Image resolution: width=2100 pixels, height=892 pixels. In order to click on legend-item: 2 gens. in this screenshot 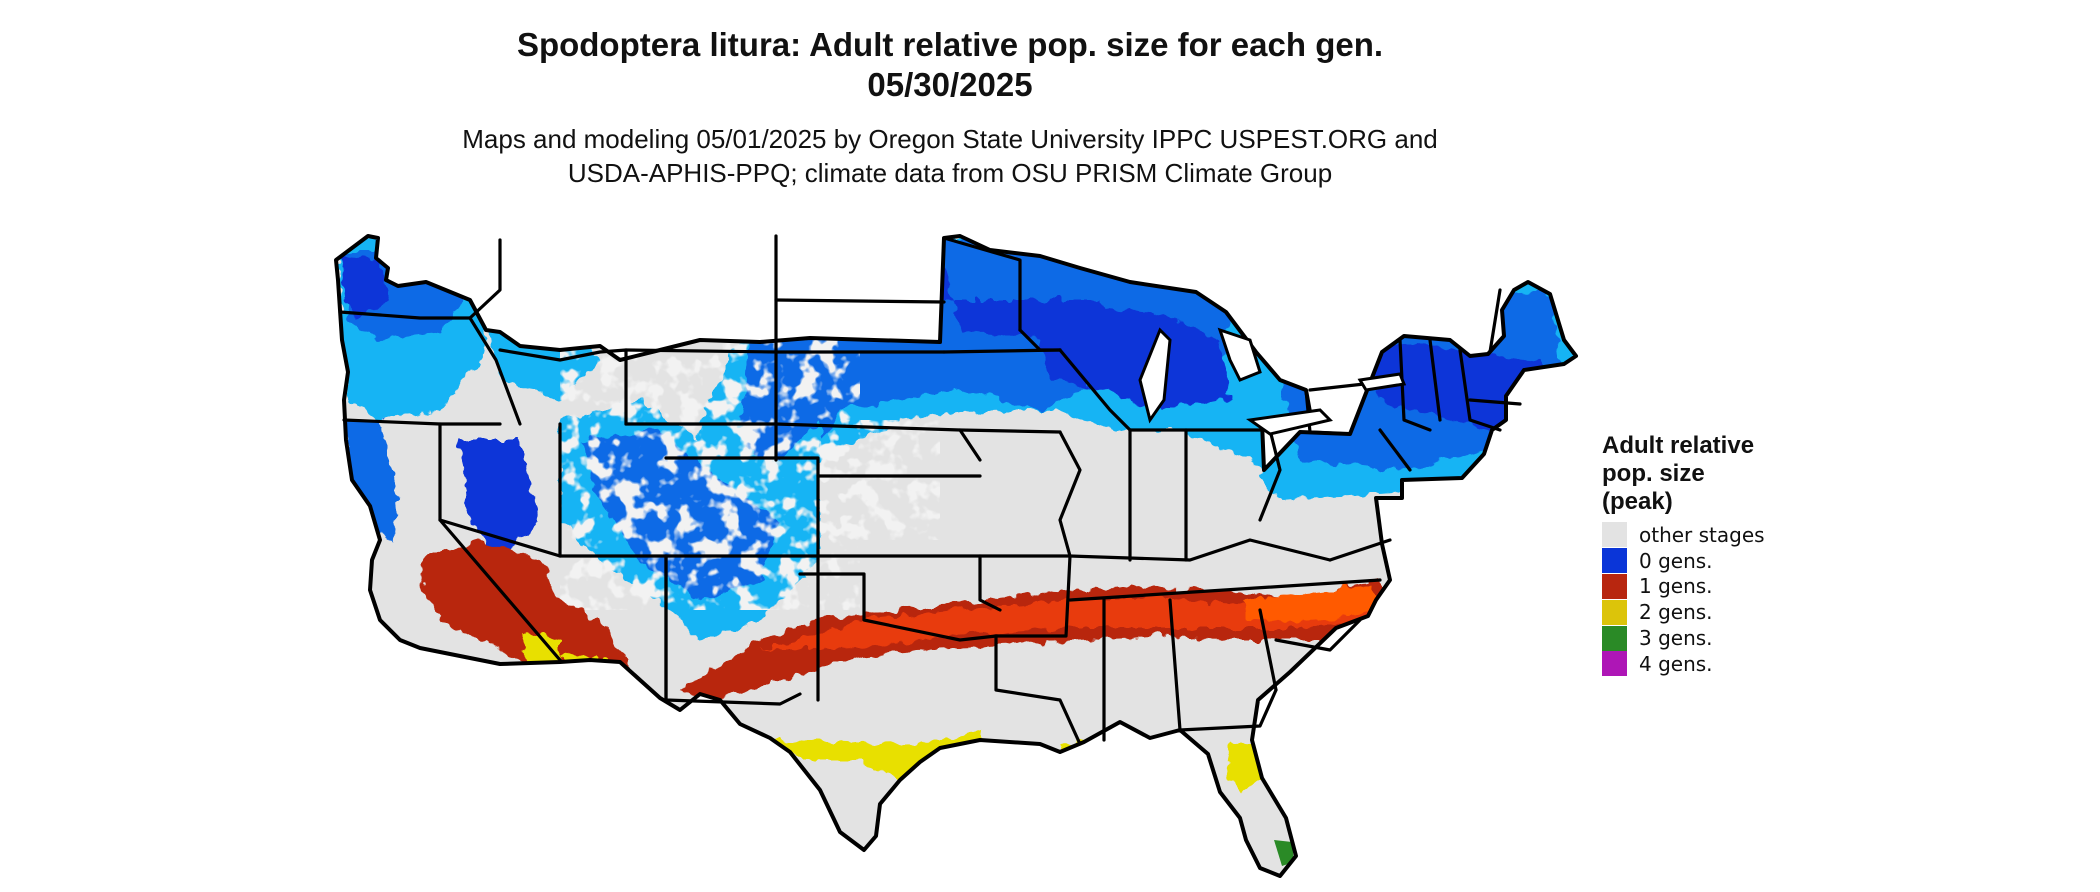, I will do `click(1732, 612)`.